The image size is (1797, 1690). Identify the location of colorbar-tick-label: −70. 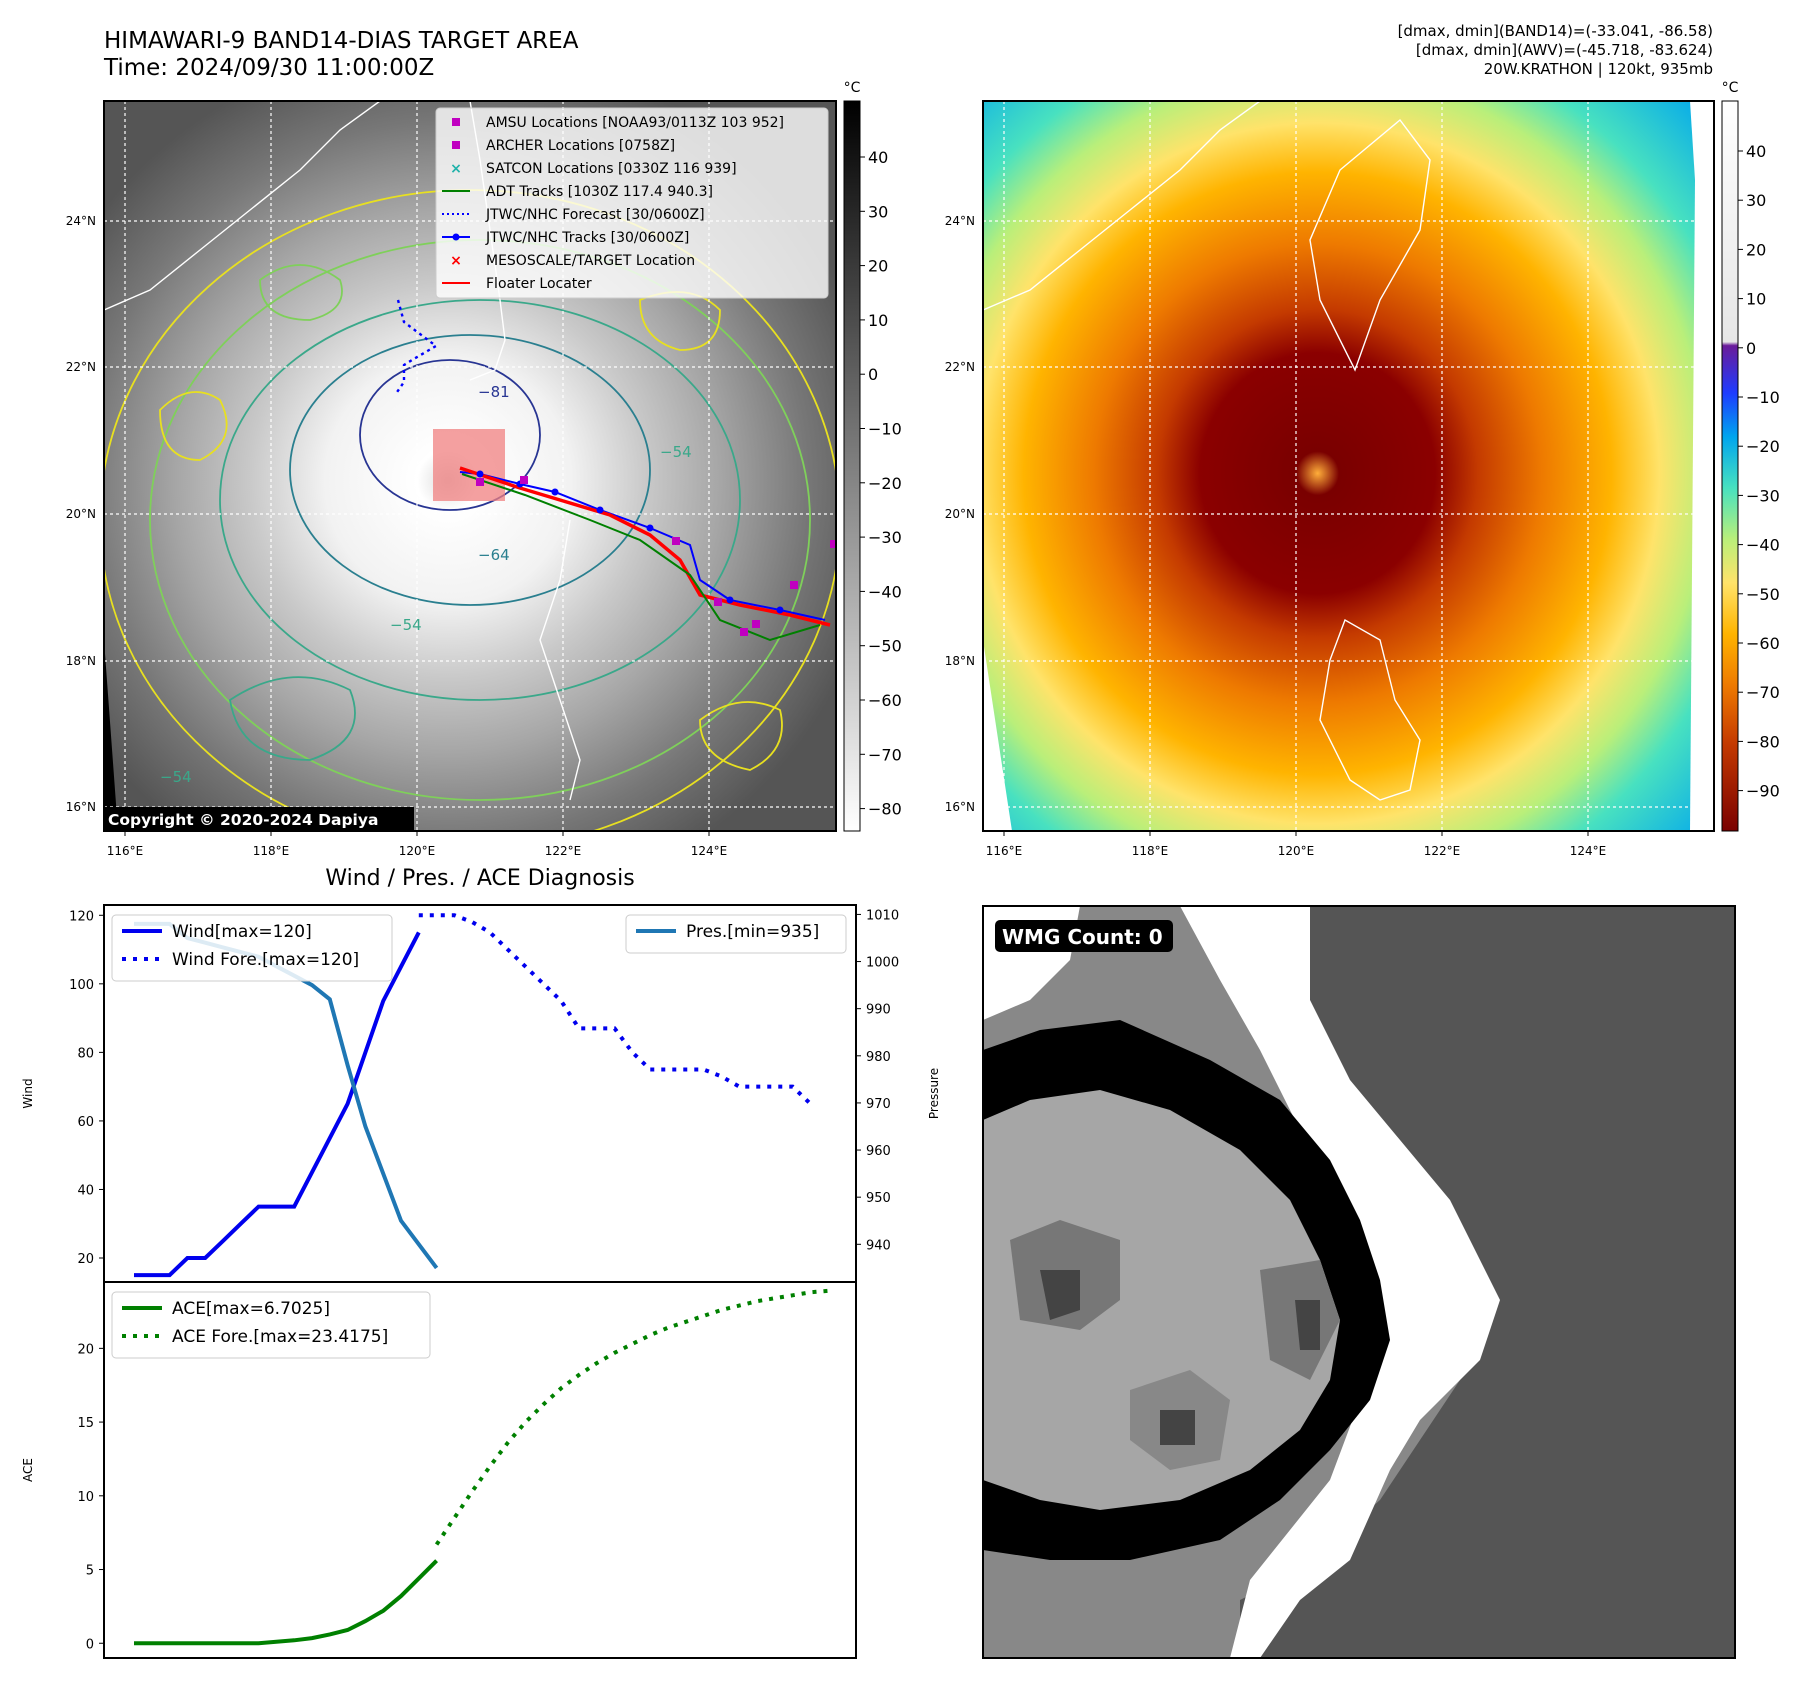
(1763, 692).